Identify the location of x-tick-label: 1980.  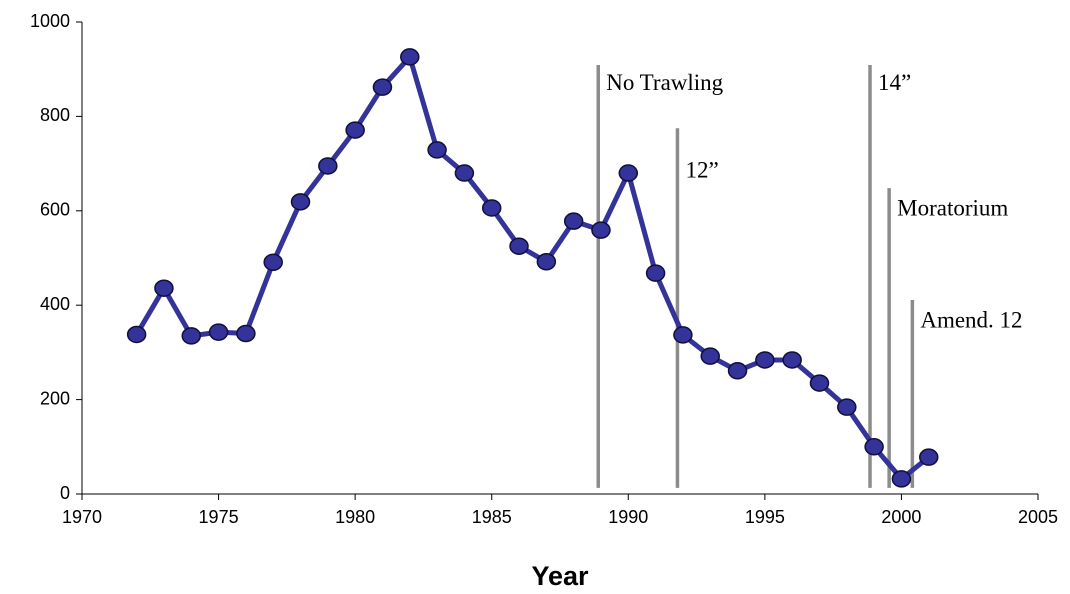
(355, 517).